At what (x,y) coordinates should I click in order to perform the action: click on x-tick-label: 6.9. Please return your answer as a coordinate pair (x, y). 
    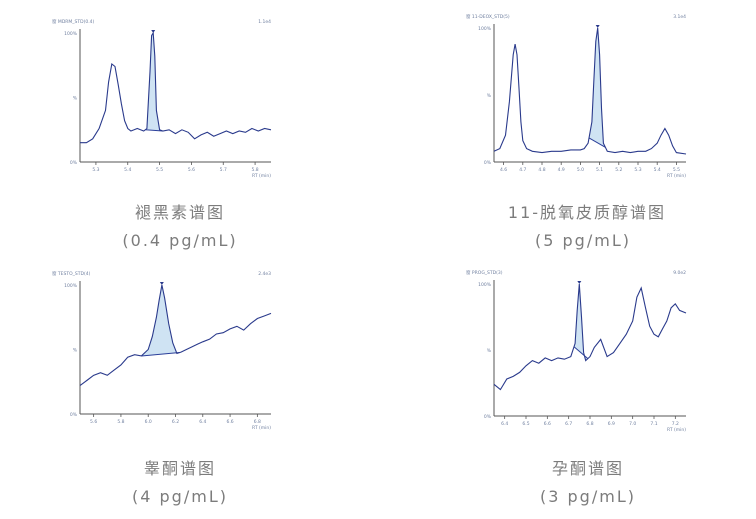
    Looking at the image, I should click on (611, 424).